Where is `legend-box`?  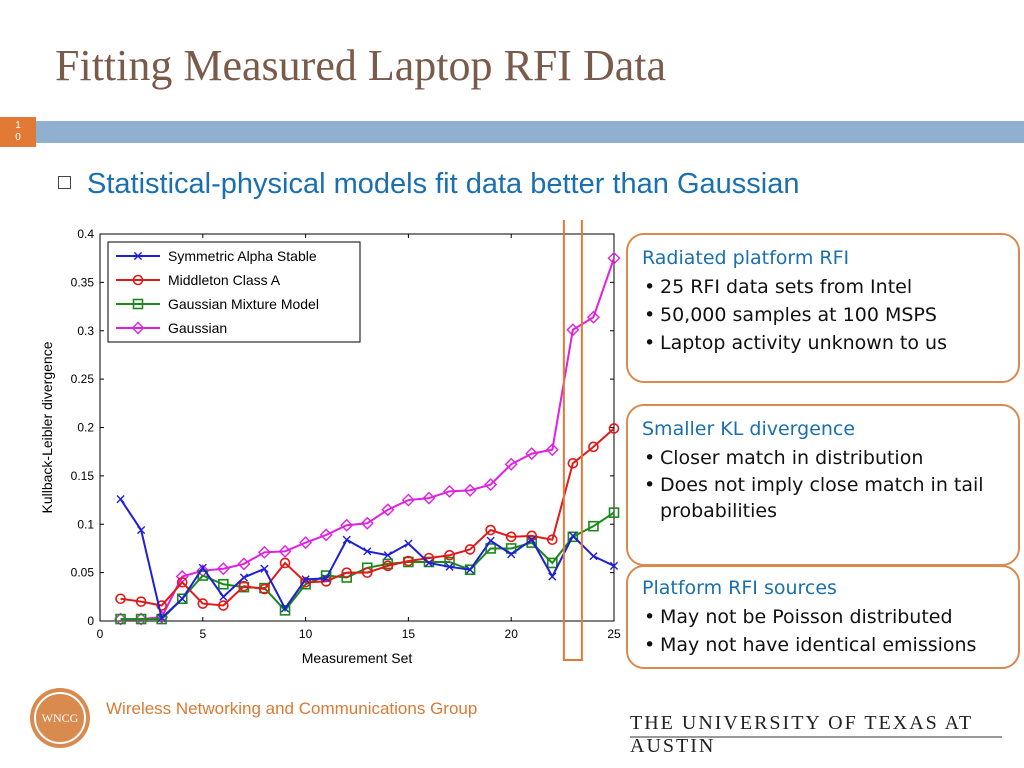 legend-box is located at coordinates (234, 292).